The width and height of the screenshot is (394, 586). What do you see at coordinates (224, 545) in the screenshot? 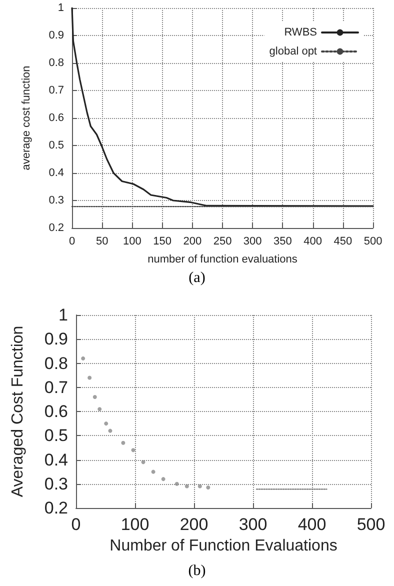
I see `x-axis-title: Number of Function Evaluations` at bounding box center [224, 545].